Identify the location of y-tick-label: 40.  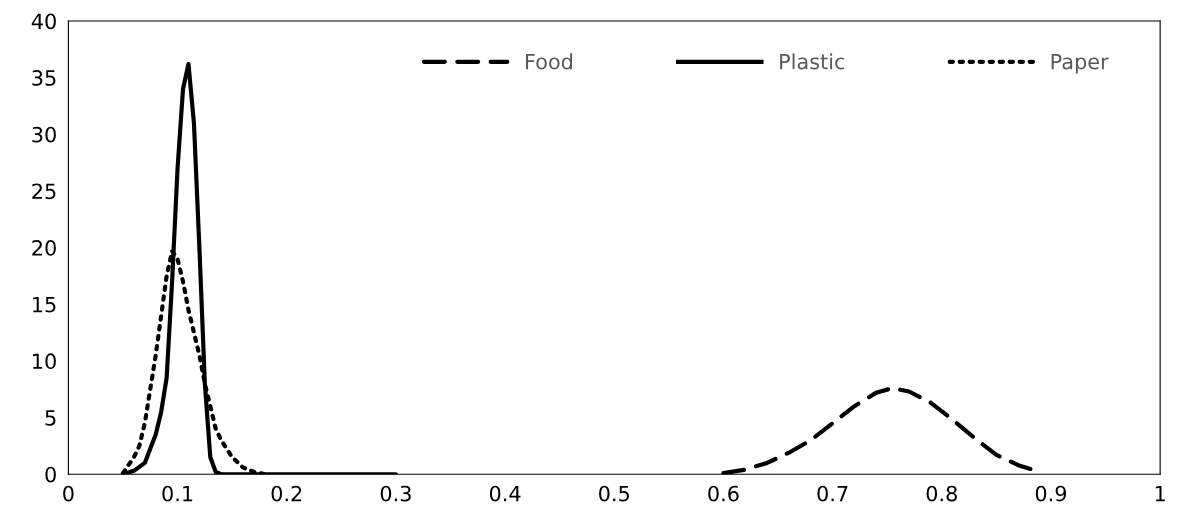
(43, 21).